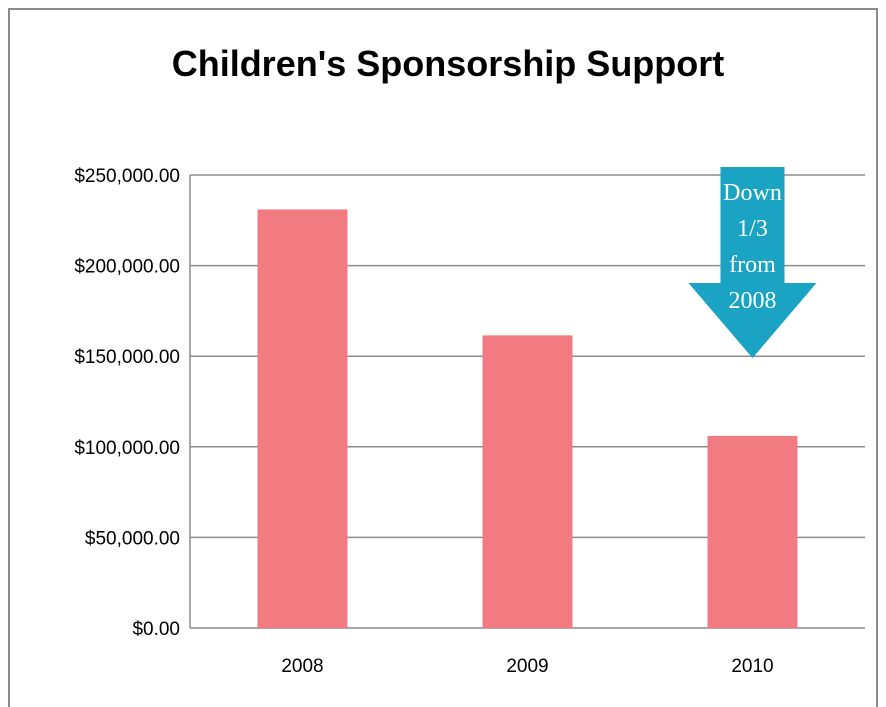  I want to click on x-axis-tick-labels: 2008 2009 2010, so click(527, 666).